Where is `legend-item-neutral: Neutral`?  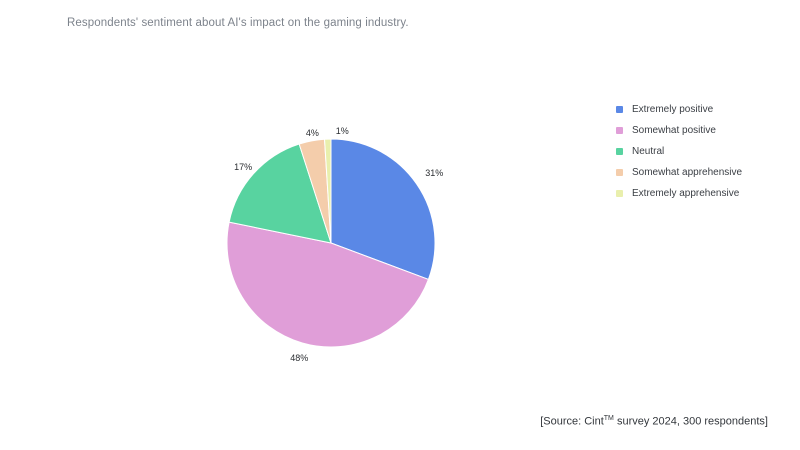
legend-item-neutral: Neutral is located at coordinates (679, 151).